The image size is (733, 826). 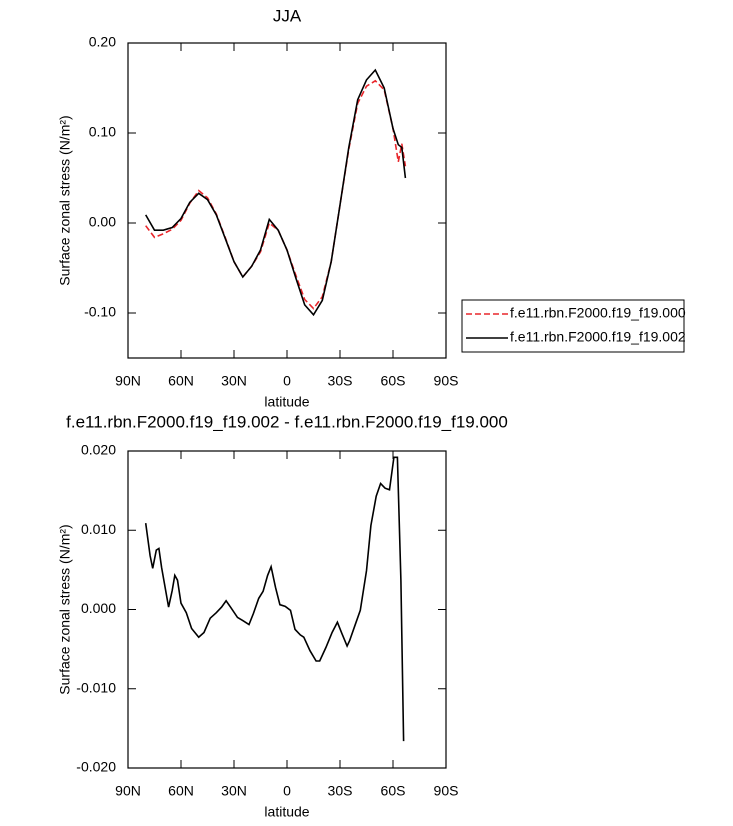 I want to click on y-tick-label: -0.010, so click(x=96, y=687).